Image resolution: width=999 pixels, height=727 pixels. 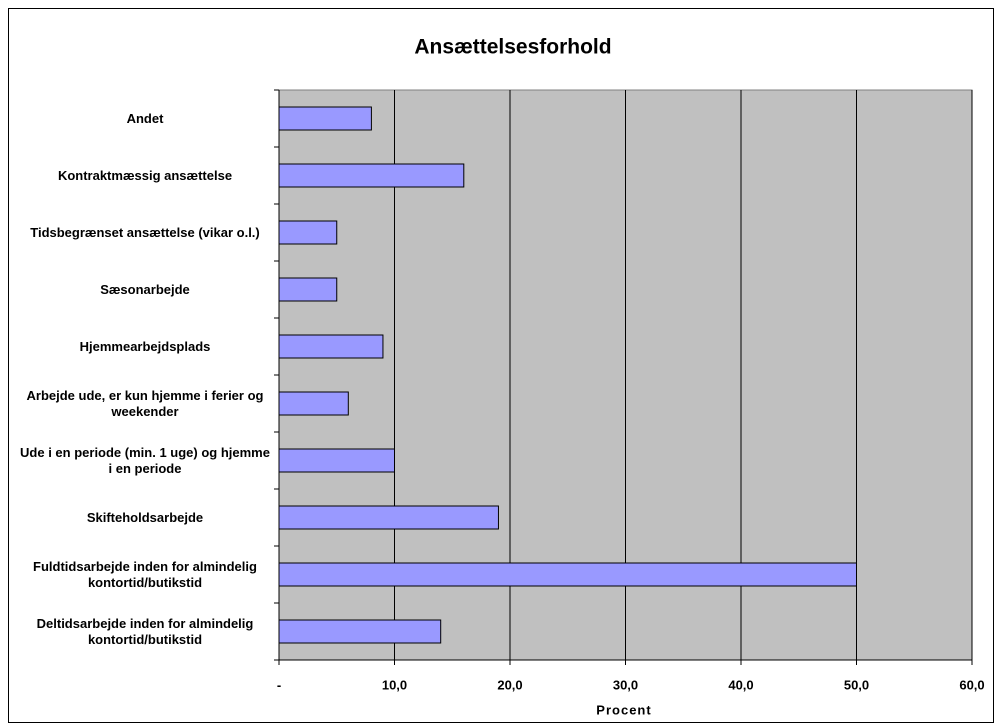 What do you see at coordinates (145, 517) in the screenshot?
I see `y-tick-label: Skifteholdsarbejde` at bounding box center [145, 517].